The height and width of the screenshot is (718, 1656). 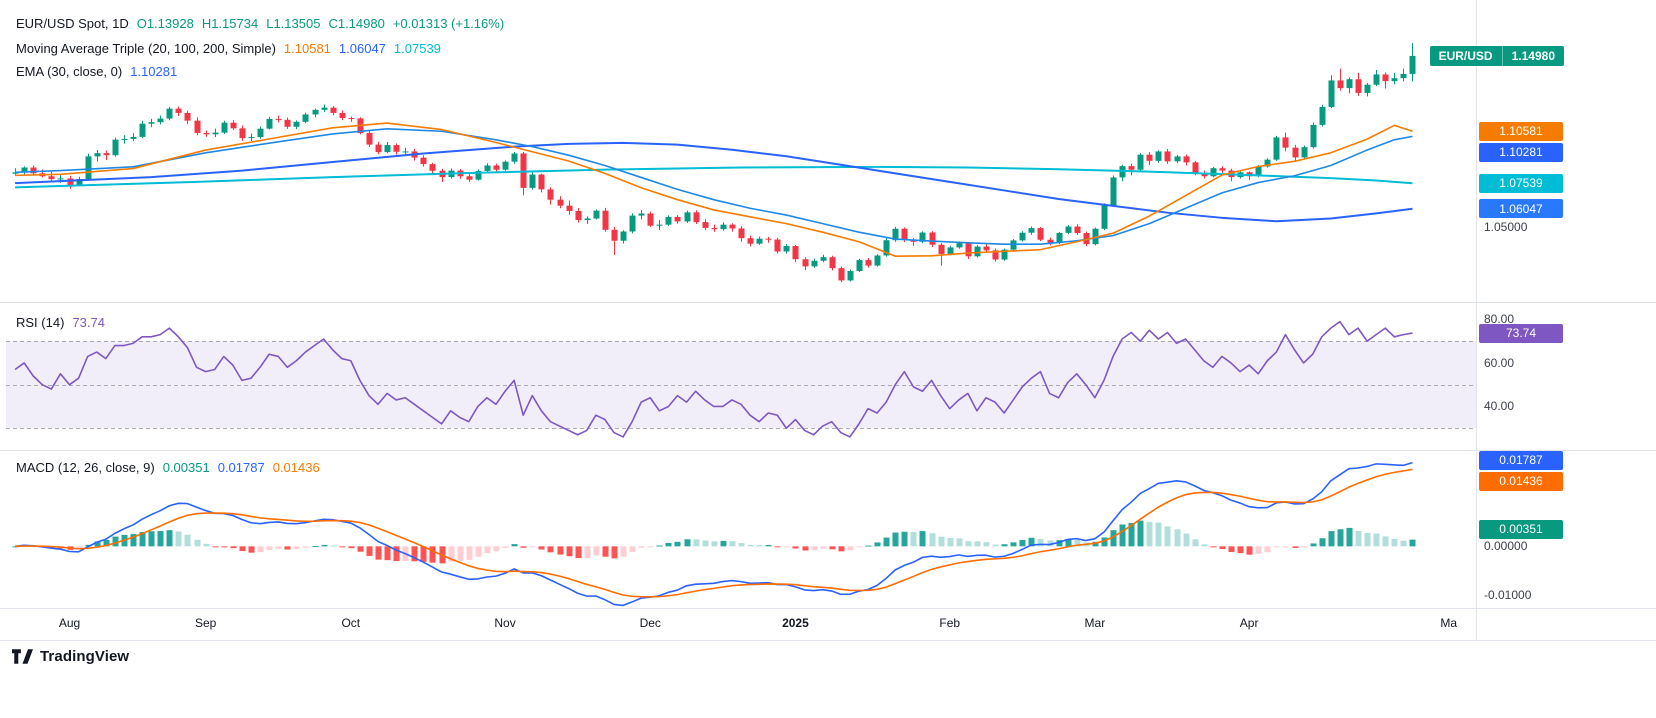 What do you see at coordinates (205, 623) in the screenshot?
I see `time-axis-label: Sep` at bounding box center [205, 623].